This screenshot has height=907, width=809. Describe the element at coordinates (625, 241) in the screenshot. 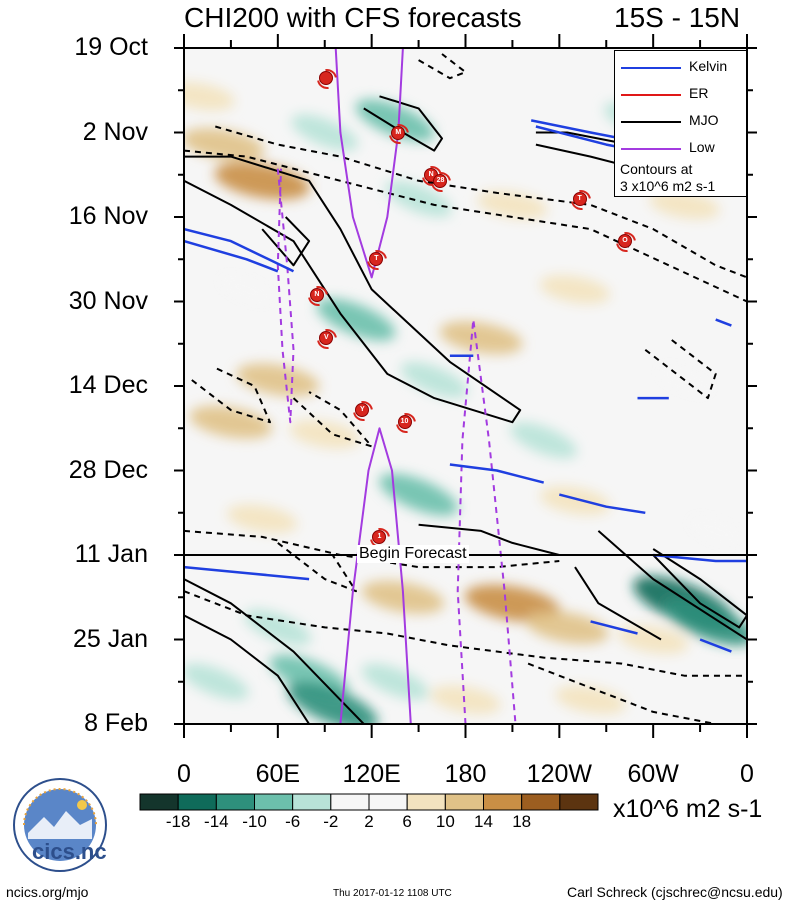

I see `storm-marker-icon: O` at that location.